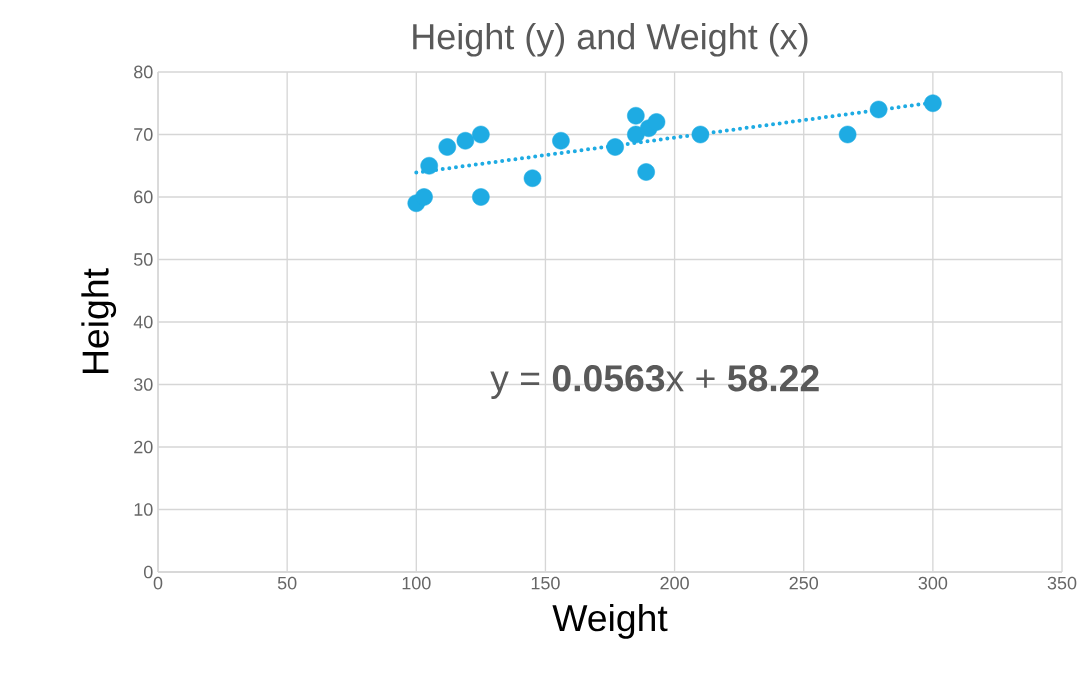  I want to click on x-axis-title: Weight, so click(610, 621).